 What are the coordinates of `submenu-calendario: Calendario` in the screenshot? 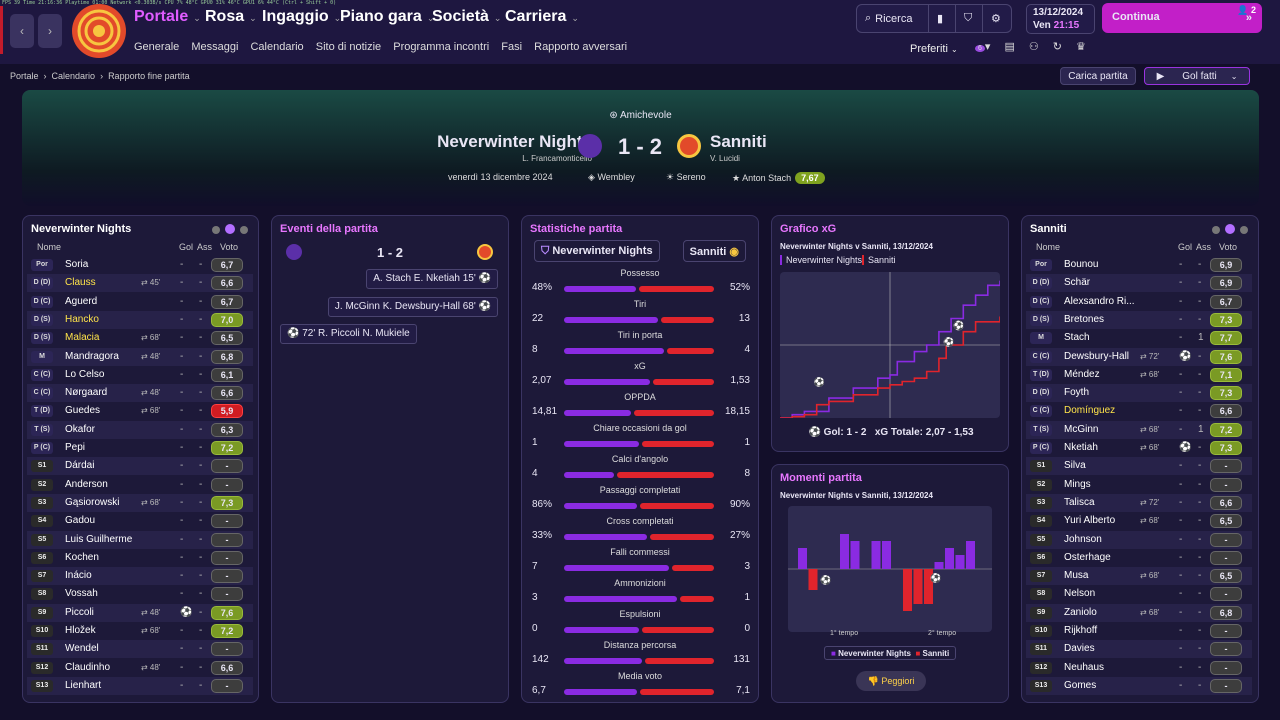 It's located at (277, 47).